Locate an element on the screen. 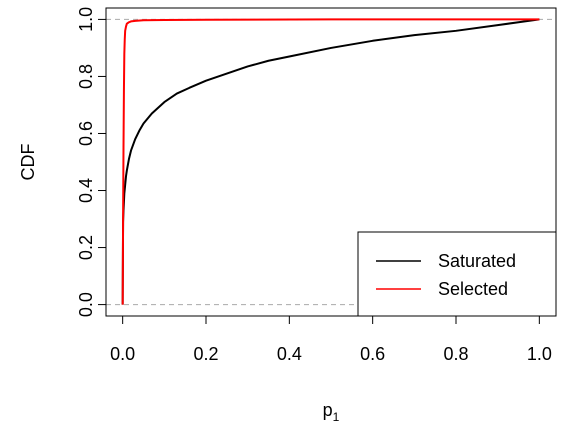 The width and height of the screenshot is (574, 429). y-tick-label: 0.6 is located at coordinates (86, 133).